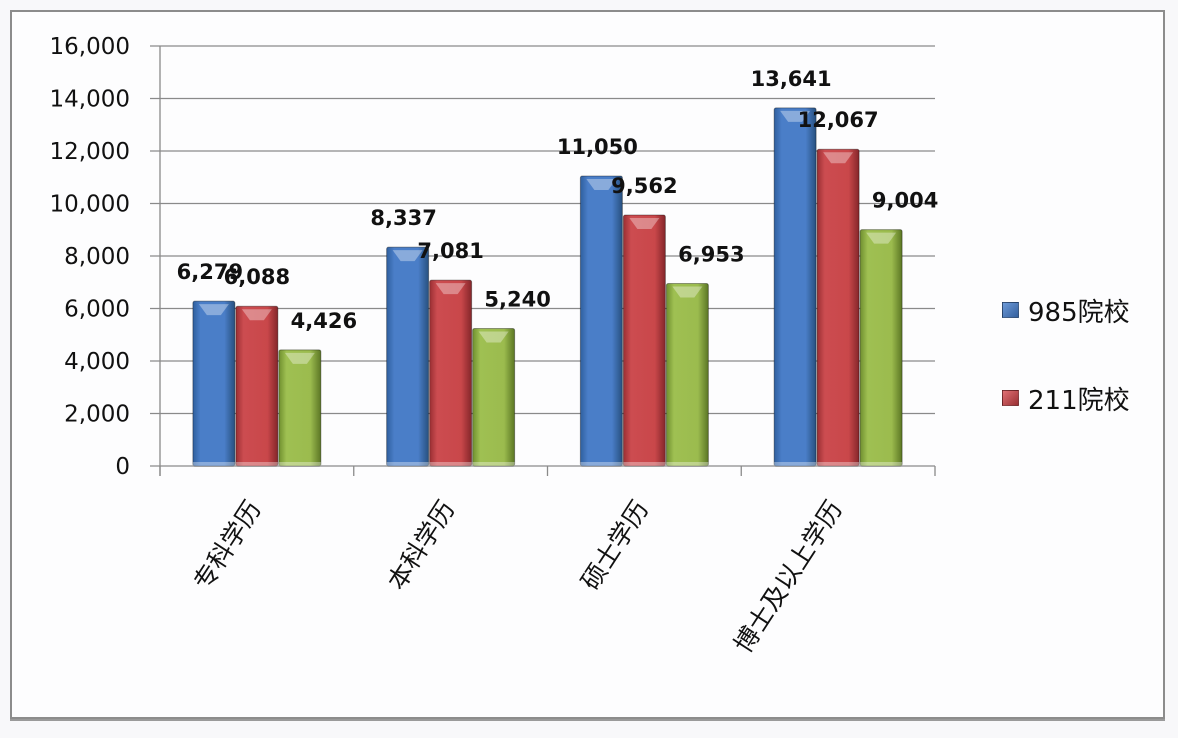  I want to click on x-category-label: 本科学历, so click(421, 545).